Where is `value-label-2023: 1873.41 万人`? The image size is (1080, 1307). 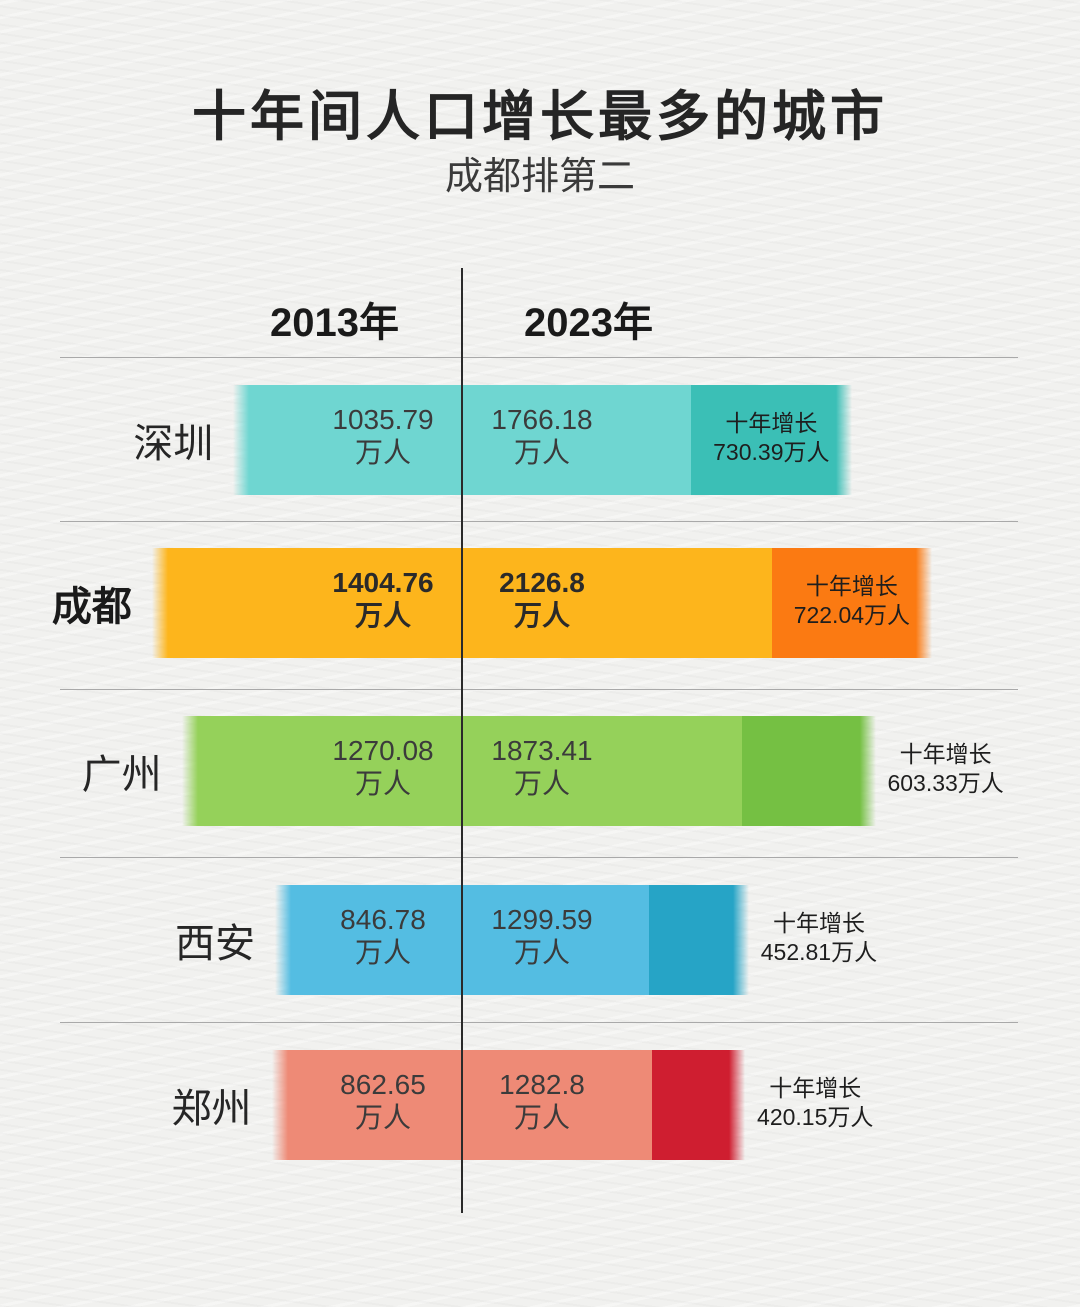
value-label-2023: 1873.41 万人 is located at coordinates (542, 767).